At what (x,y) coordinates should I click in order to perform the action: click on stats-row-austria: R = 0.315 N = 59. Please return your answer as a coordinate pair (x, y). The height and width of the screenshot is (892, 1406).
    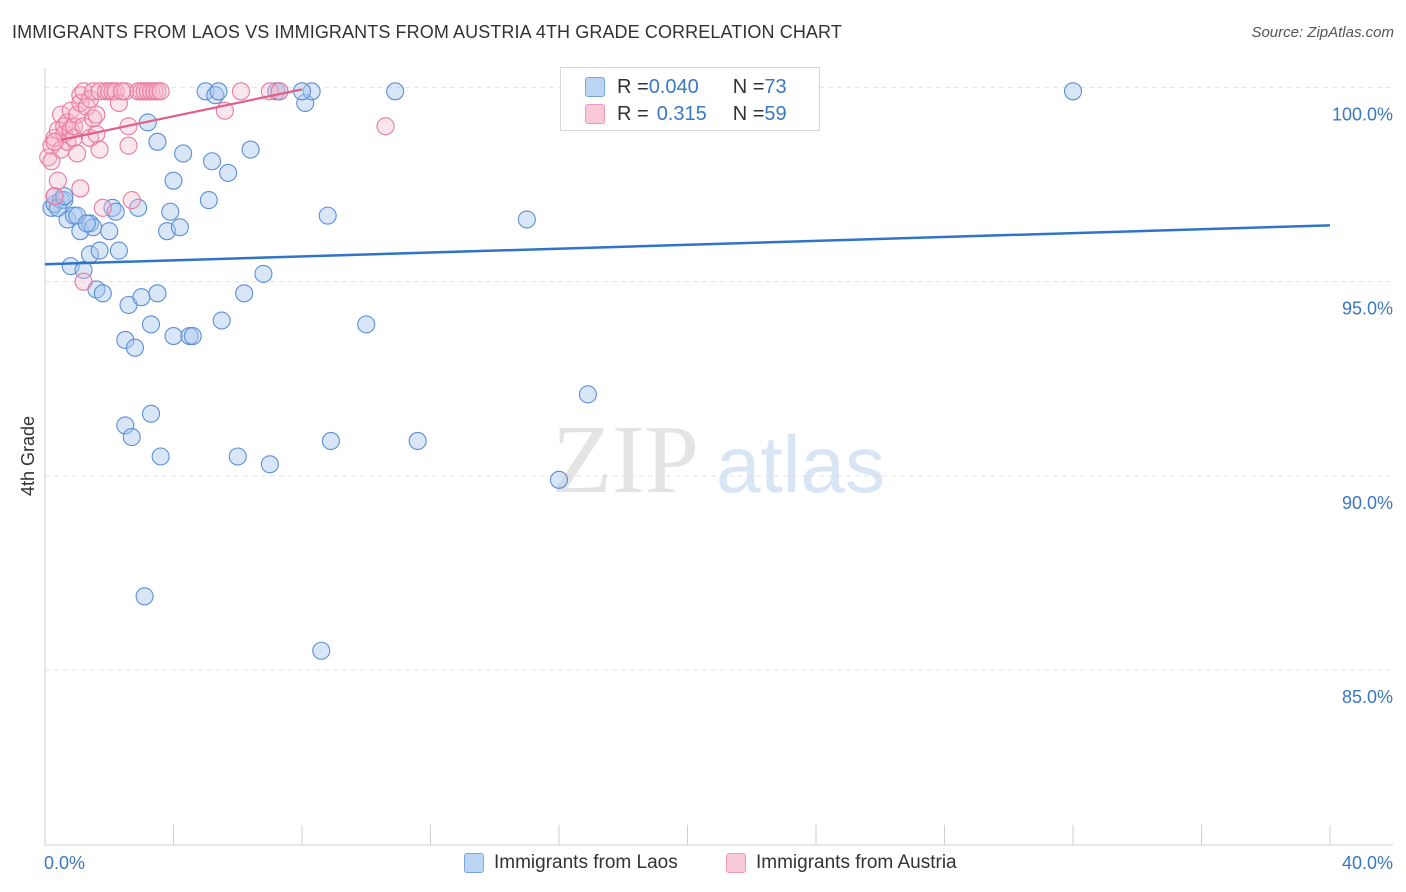
    Looking at the image, I should click on (686, 114).